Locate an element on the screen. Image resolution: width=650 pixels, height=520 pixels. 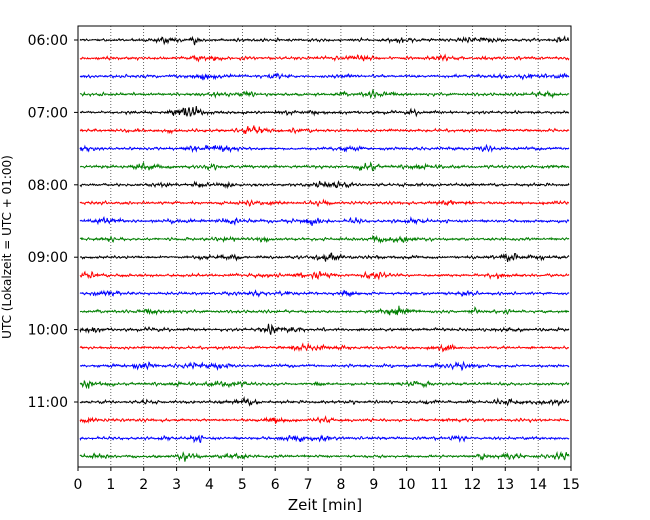
x-tick-label: 2 is located at coordinates (143, 485).